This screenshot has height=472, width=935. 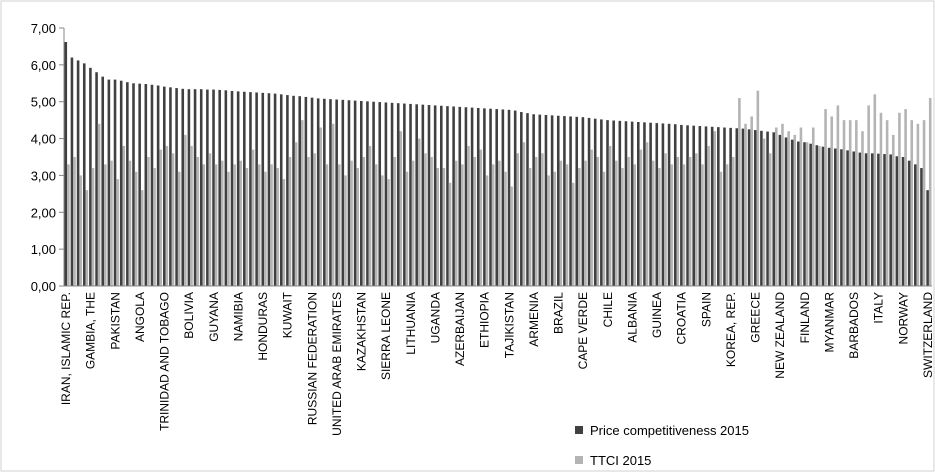 What do you see at coordinates (731, 329) in the screenshot?
I see `x-tick-label: KOREA, REP.` at bounding box center [731, 329].